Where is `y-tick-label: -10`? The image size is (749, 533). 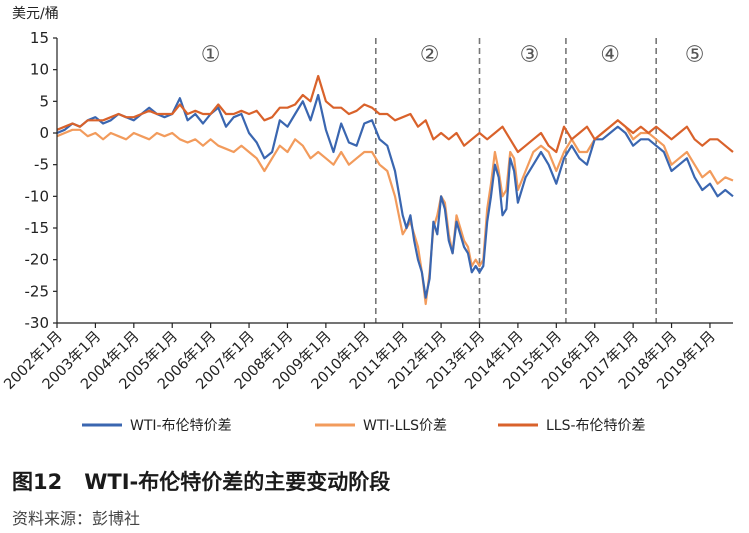
y-tick-label: -10 is located at coordinates (37, 196).